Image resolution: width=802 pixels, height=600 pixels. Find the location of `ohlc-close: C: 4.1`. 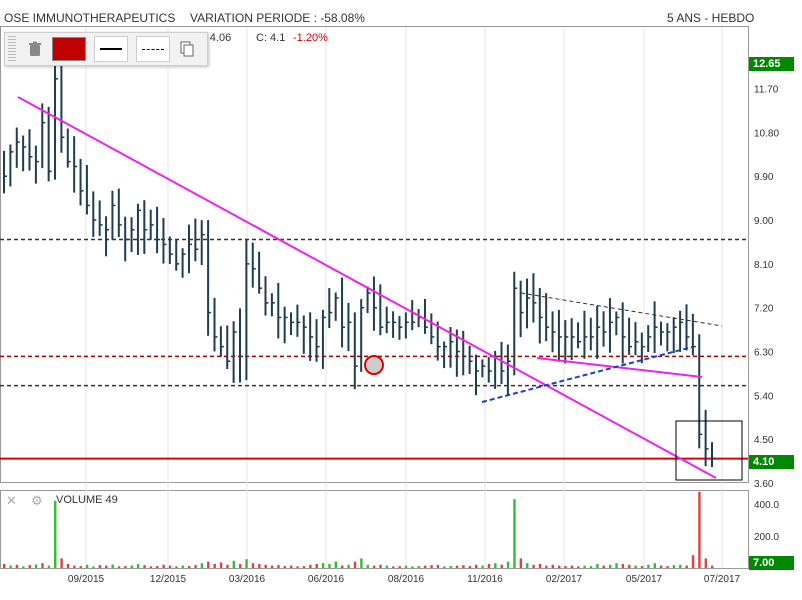

ohlc-close: C: 4.1 is located at coordinates (271, 38).